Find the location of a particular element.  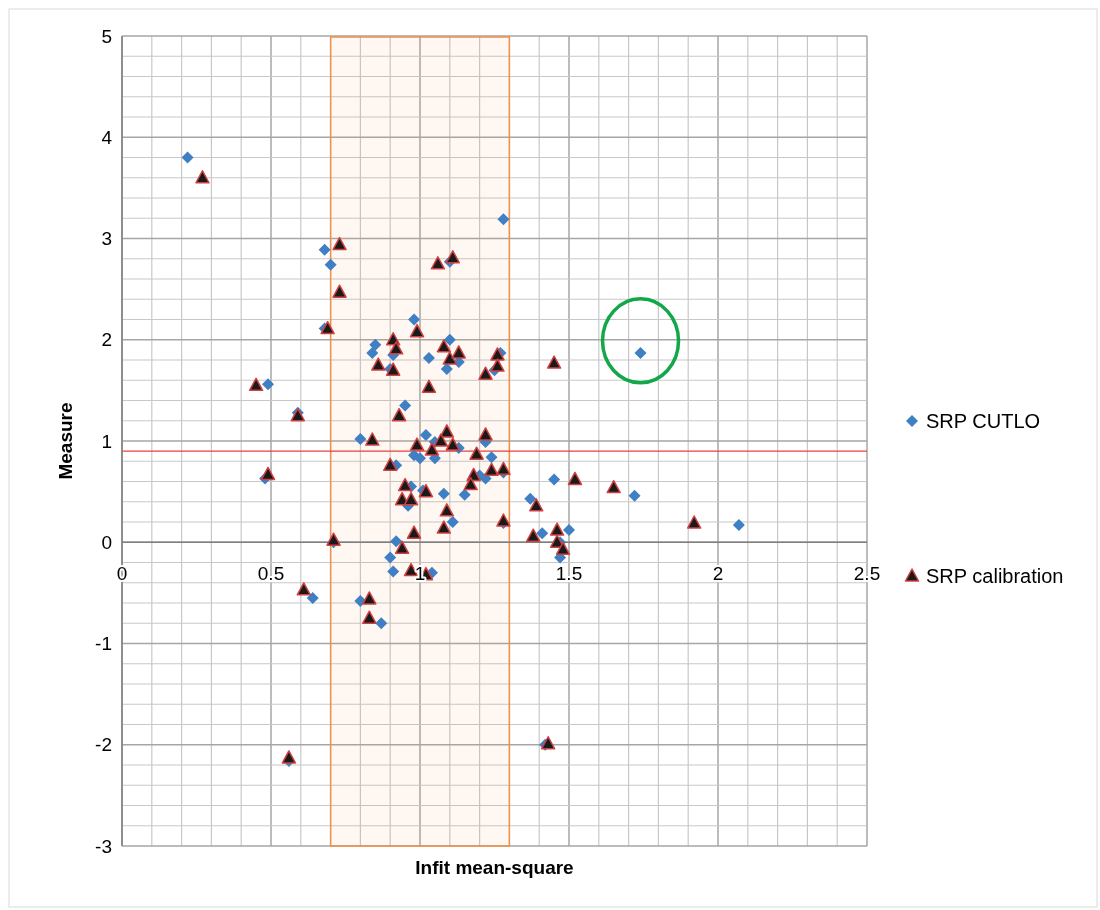

legend-label: SRP CUTLO is located at coordinates (983, 421).